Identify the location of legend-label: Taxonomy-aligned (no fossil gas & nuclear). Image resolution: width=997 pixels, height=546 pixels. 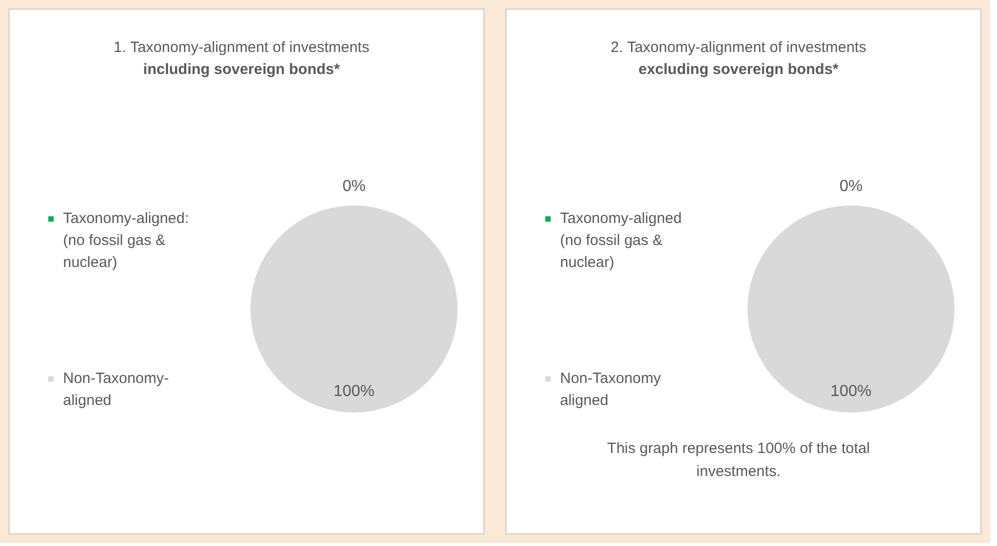
(621, 240).